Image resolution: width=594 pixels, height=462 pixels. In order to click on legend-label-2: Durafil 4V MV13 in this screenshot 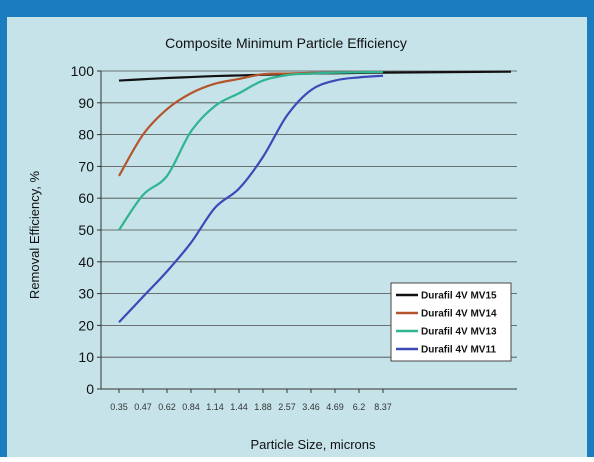, I will do `click(459, 332)`.